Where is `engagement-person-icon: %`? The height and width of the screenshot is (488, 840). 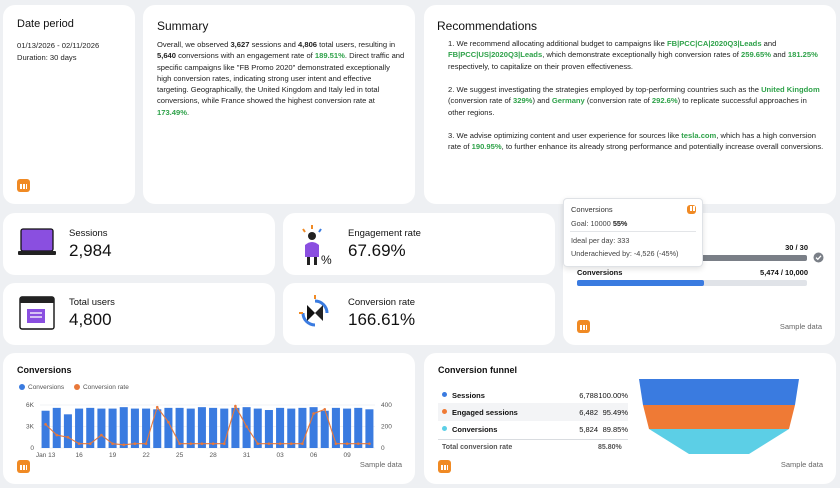
engagement-person-icon: % is located at coordinates (317, 246).